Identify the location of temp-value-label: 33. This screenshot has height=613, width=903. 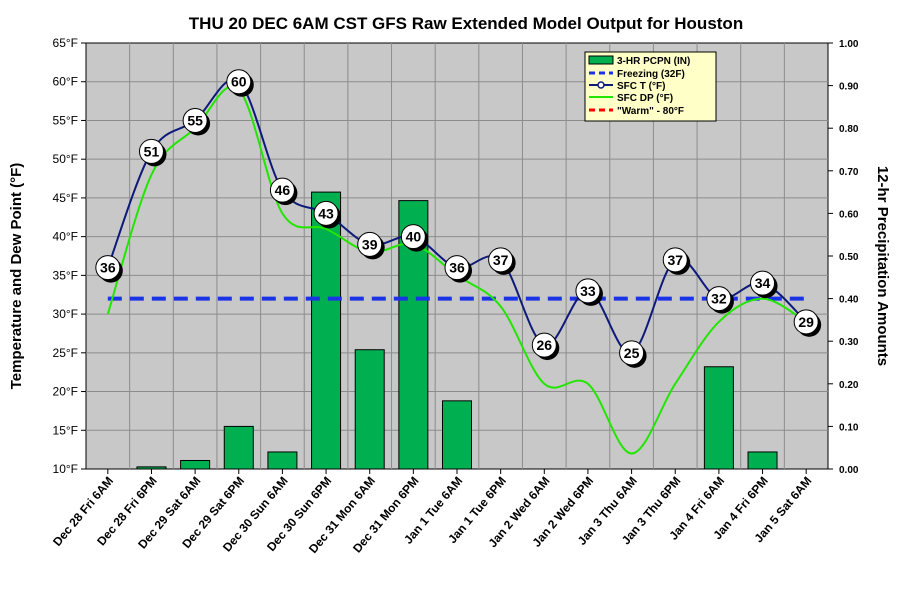
(588, 291).